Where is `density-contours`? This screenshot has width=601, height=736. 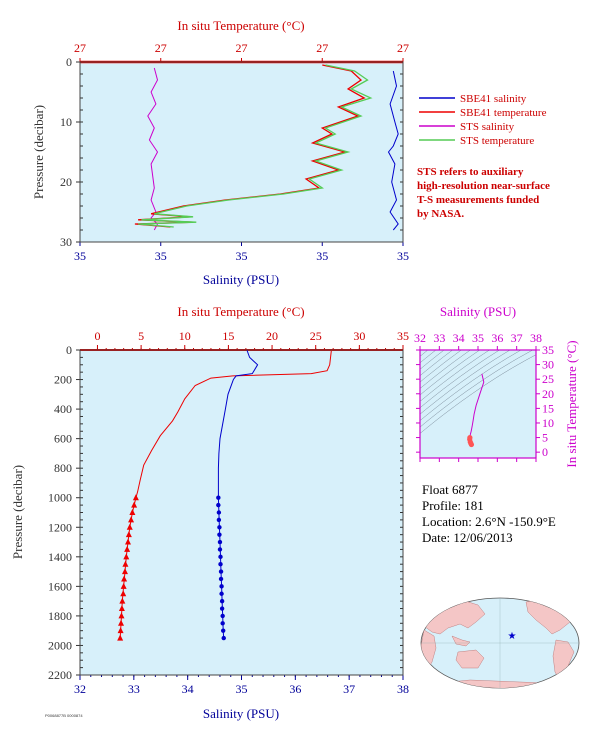
density-contours is located at coordinates (478, 392).